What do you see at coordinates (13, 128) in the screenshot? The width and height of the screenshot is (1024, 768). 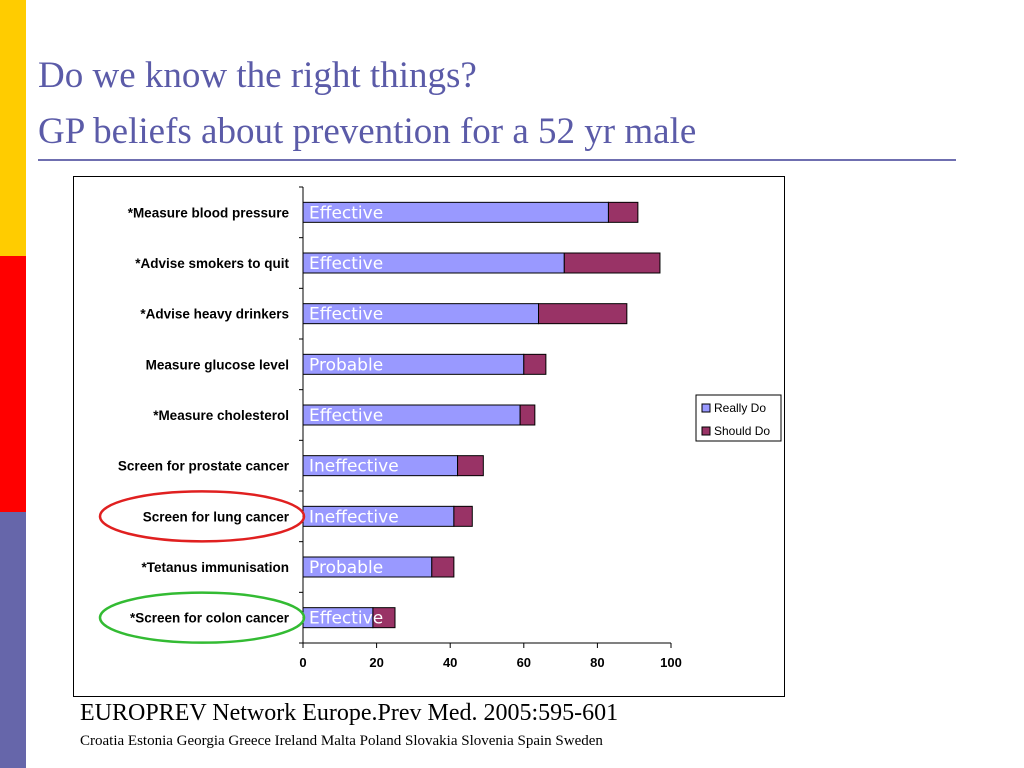 I see `side-bar-yellow` at bounding box center [13, 128].